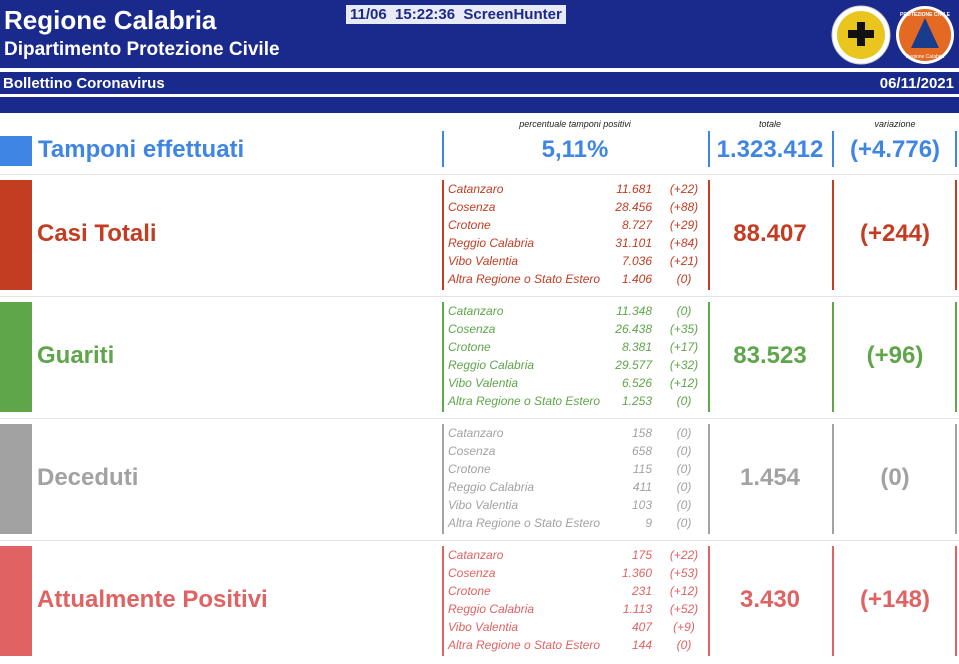 The image size is (959, 664). What do you see at coordinates (636, 261) in the screenshot?
I see `province-count: 7.036` at bounding box center [636, 261].